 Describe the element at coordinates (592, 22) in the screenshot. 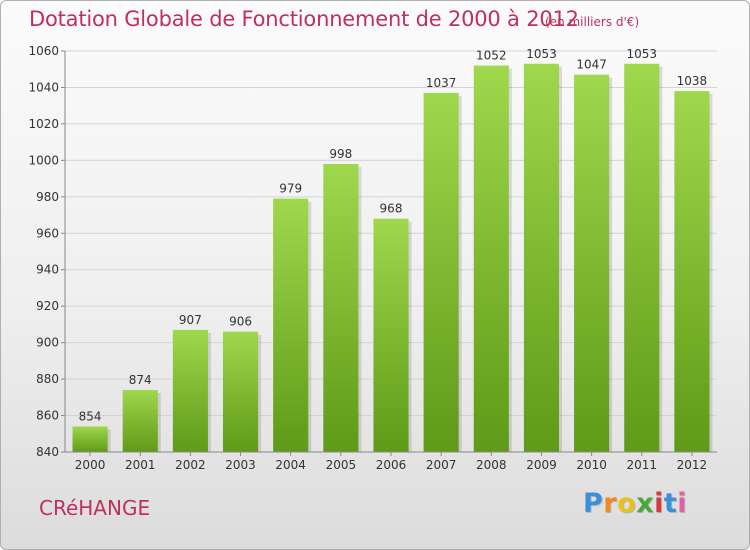

I see `chart-unit: (en milliers d'€)` at that location.